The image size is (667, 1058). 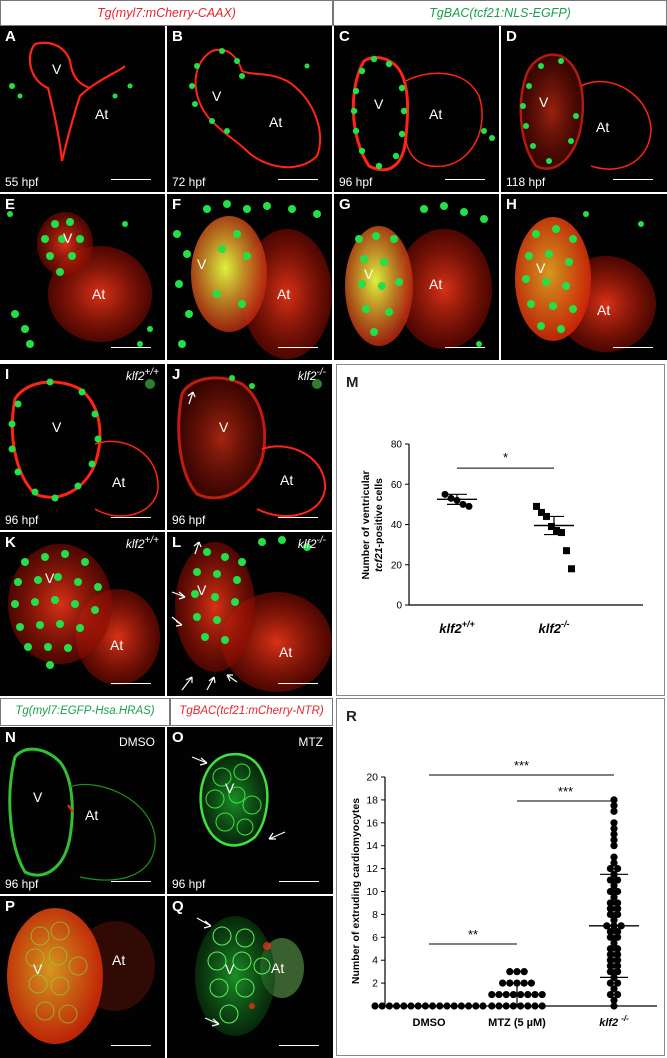 What do you see at coordinates (372, 778) in the screenshot?
I see `y-tick-label: 20` at bounding box center [372, 778].